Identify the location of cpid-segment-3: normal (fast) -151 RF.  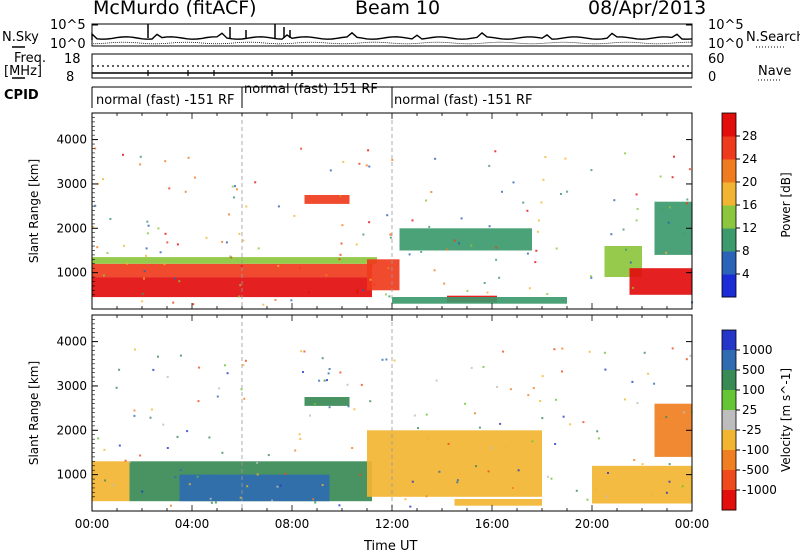
(463, 100).